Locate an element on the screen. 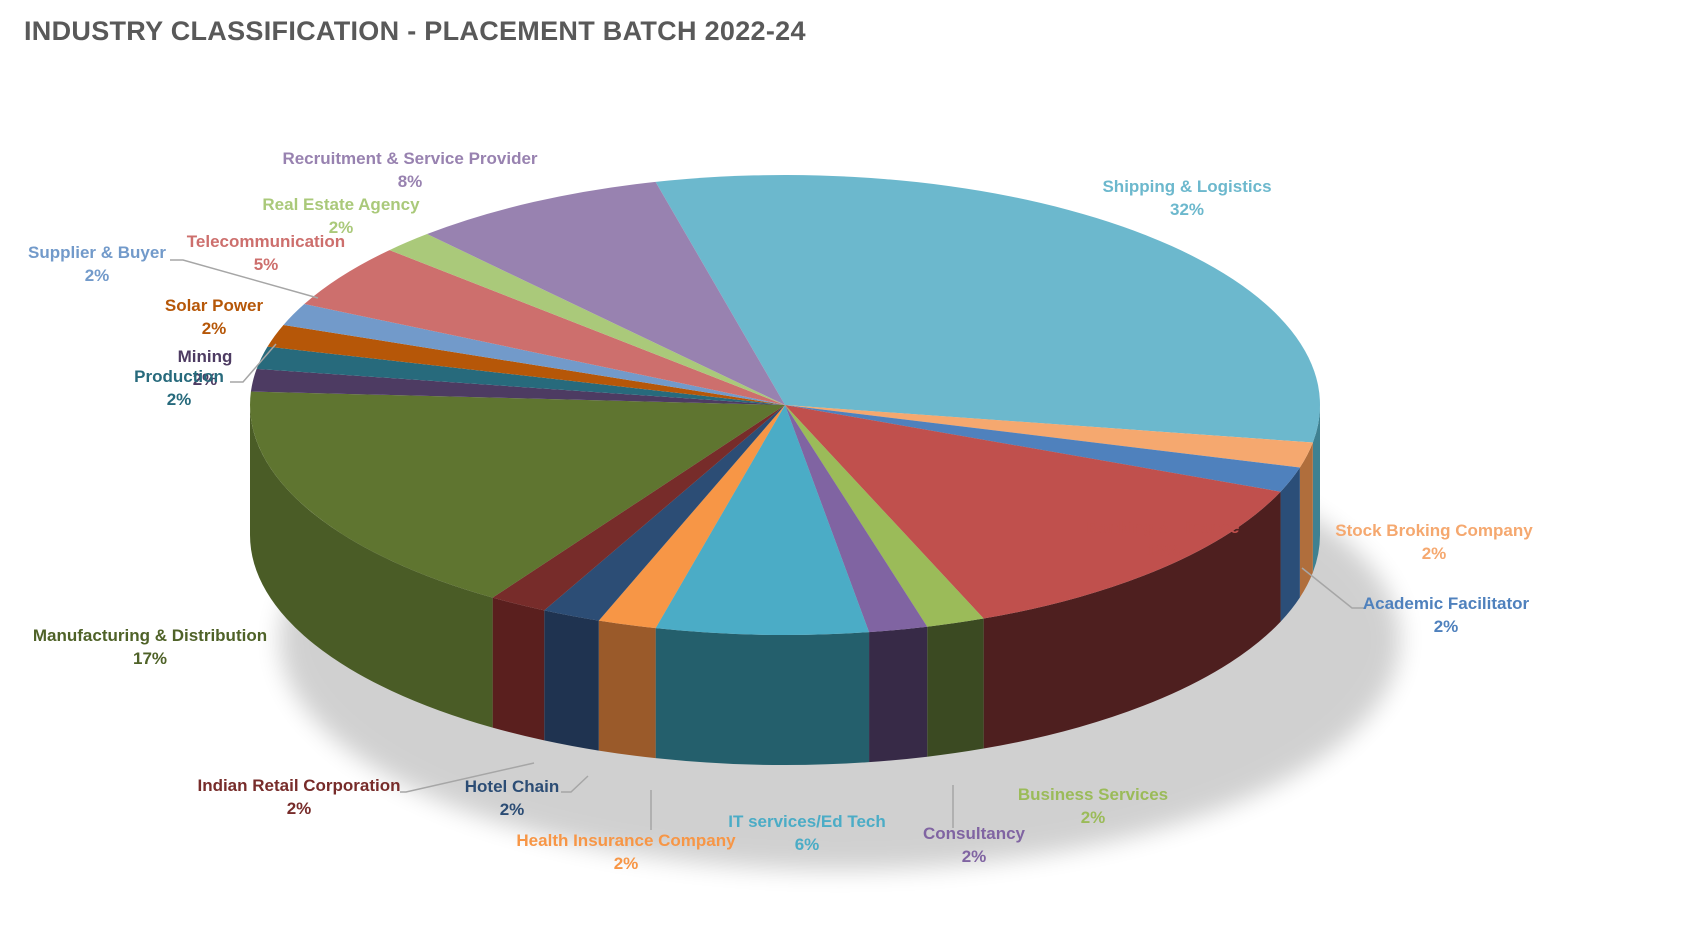 The image size is (1682, 950). slice-business-services is located at coordinates (884, 516).